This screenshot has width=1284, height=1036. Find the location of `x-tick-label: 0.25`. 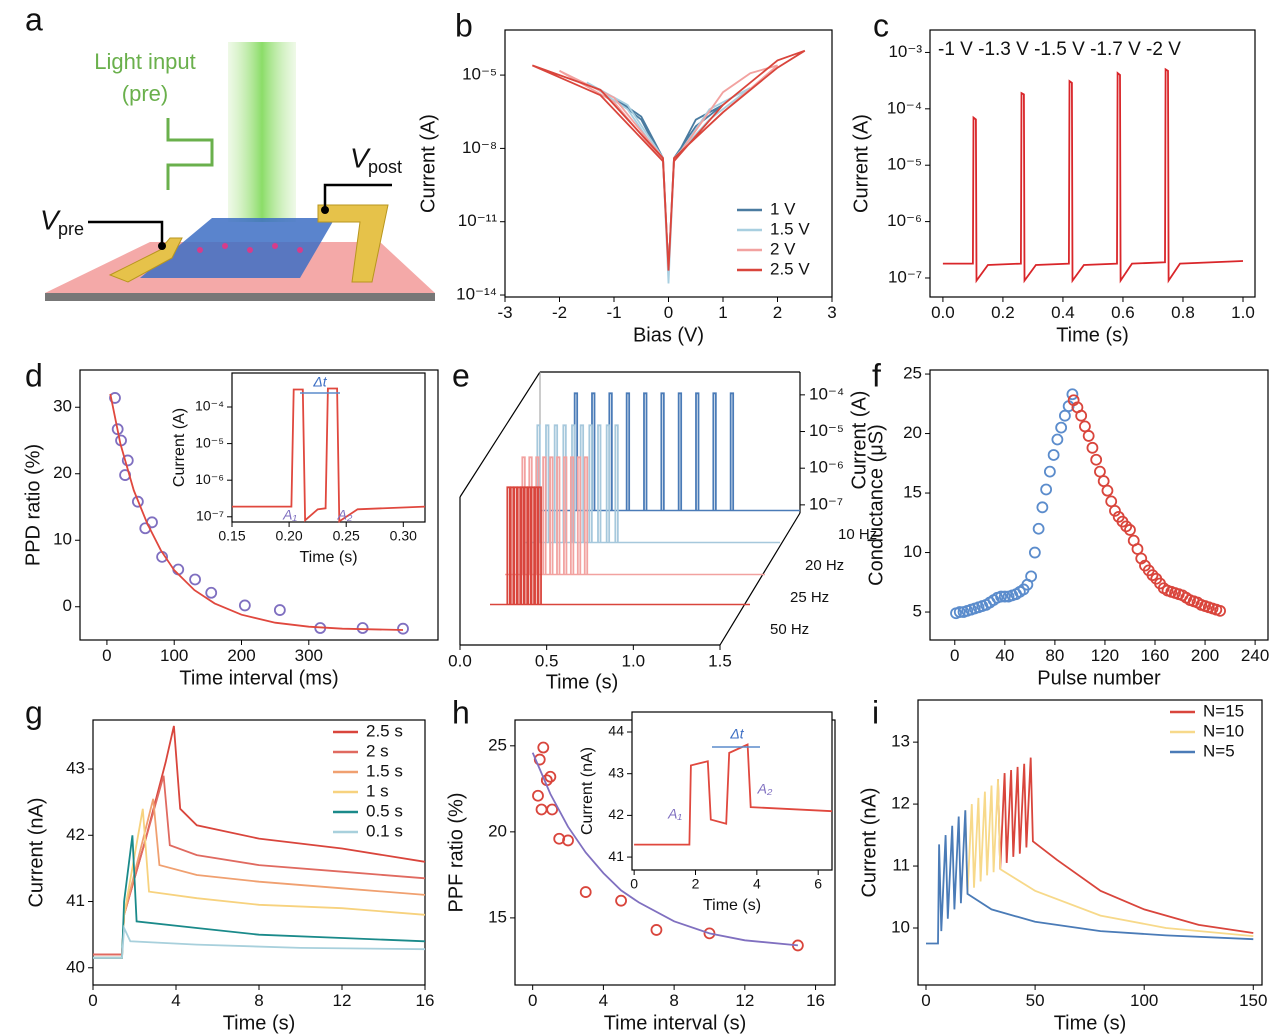

x-tick-label: 0.25 is located at coordinates (346, 536).